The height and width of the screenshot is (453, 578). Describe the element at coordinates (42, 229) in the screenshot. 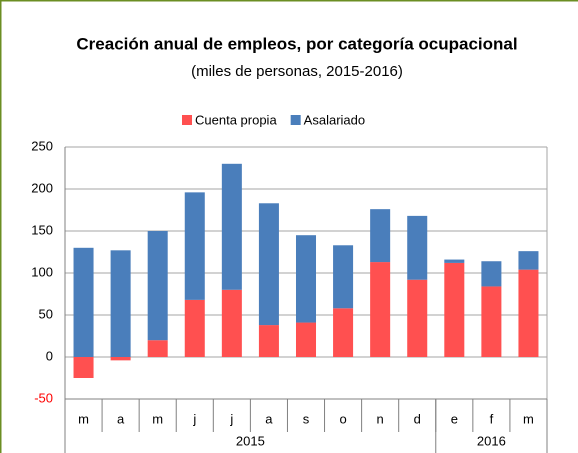

I see `y-tick-label: 150` at that location.